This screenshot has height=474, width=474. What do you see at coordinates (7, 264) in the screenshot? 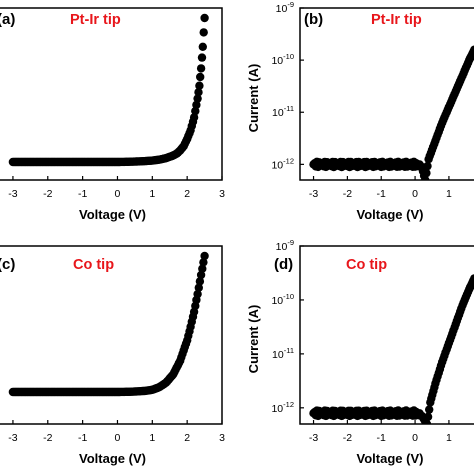
I see `panel-label: (c)` at bounding box center [7, 264].